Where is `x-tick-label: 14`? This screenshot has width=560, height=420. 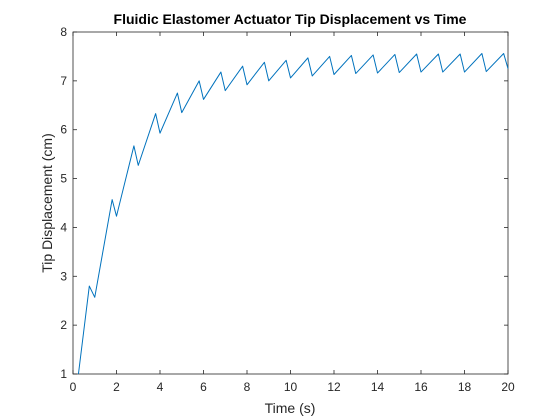
x-tick-label: 14 is located at coordinates (378, 387).